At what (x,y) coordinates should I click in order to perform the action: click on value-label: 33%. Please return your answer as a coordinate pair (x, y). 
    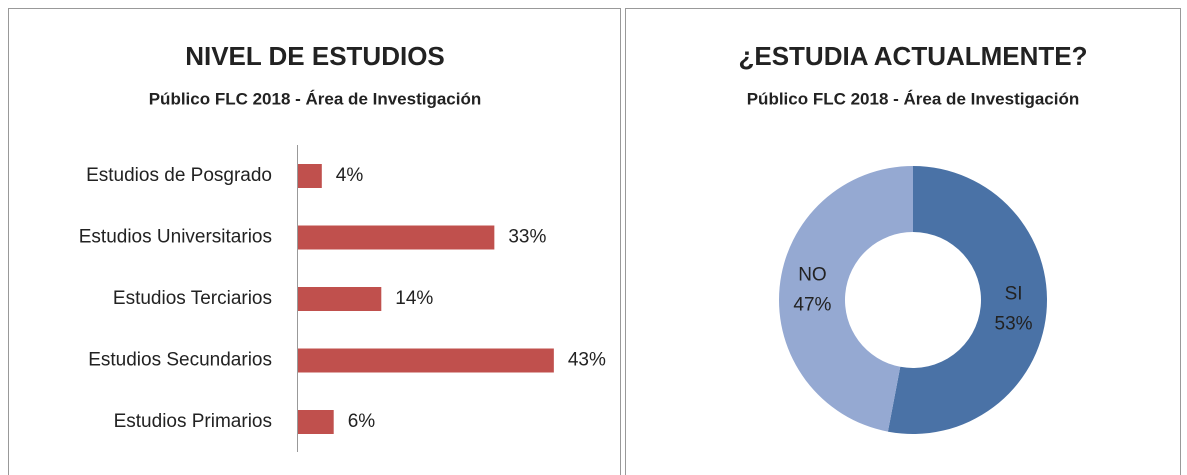
    Looking at the image, I should click on (527, 237).